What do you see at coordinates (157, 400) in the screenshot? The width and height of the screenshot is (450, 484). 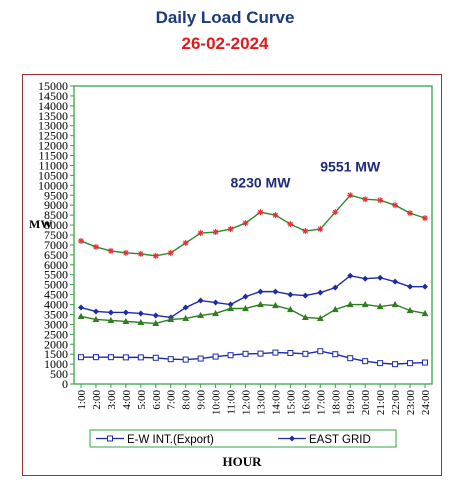 I see `x-tick-label: 6:00` at bounding box center [157, 400].